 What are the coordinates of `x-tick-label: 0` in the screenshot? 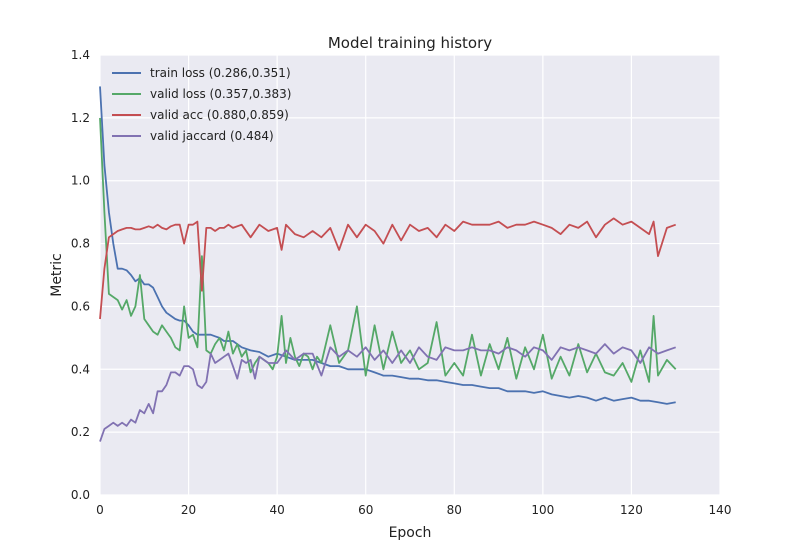 It's located at (100, 510).